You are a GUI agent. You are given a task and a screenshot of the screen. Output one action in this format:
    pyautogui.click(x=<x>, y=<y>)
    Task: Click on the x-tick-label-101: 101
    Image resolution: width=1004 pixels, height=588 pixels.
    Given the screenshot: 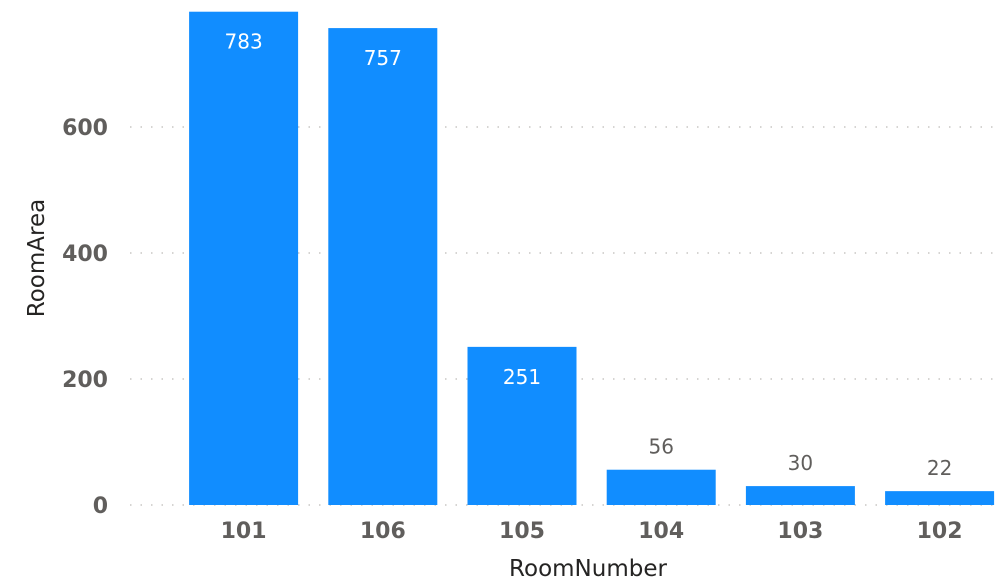 What is the action you would take?
    pyautogui.click(x=244, y=531)
    